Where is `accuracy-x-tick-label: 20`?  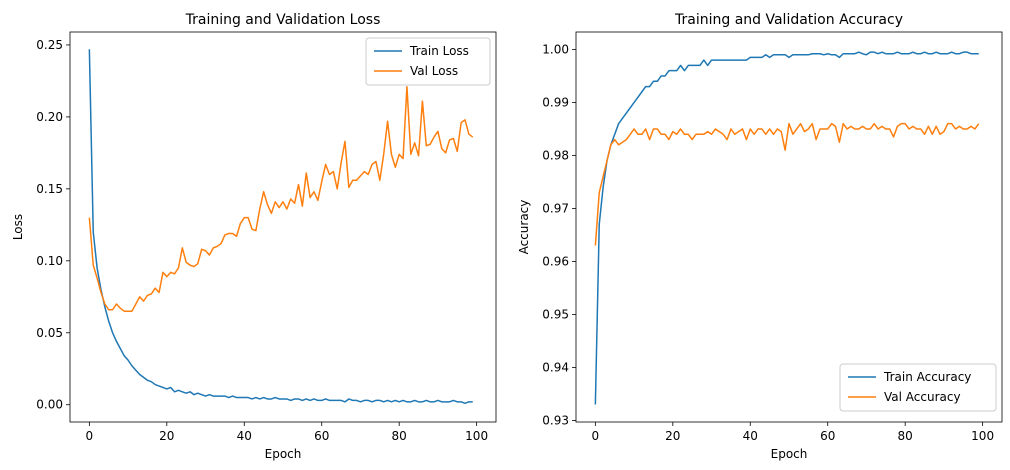
accuracy-x-tick-label: 20 is located at coordinates (672, 436).